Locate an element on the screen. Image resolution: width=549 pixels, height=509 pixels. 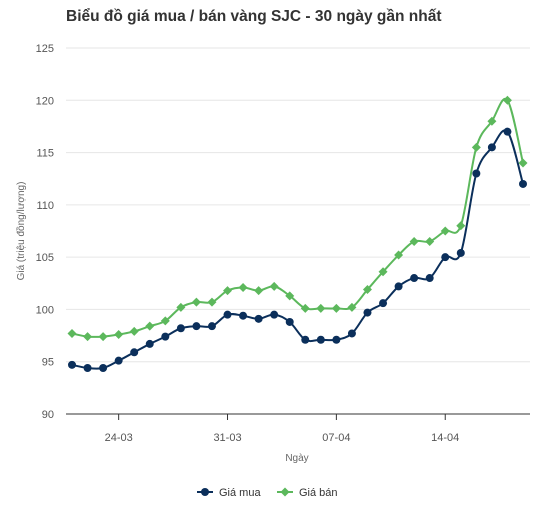
y-tick-label: 120 is located at coordinates (45, 101).